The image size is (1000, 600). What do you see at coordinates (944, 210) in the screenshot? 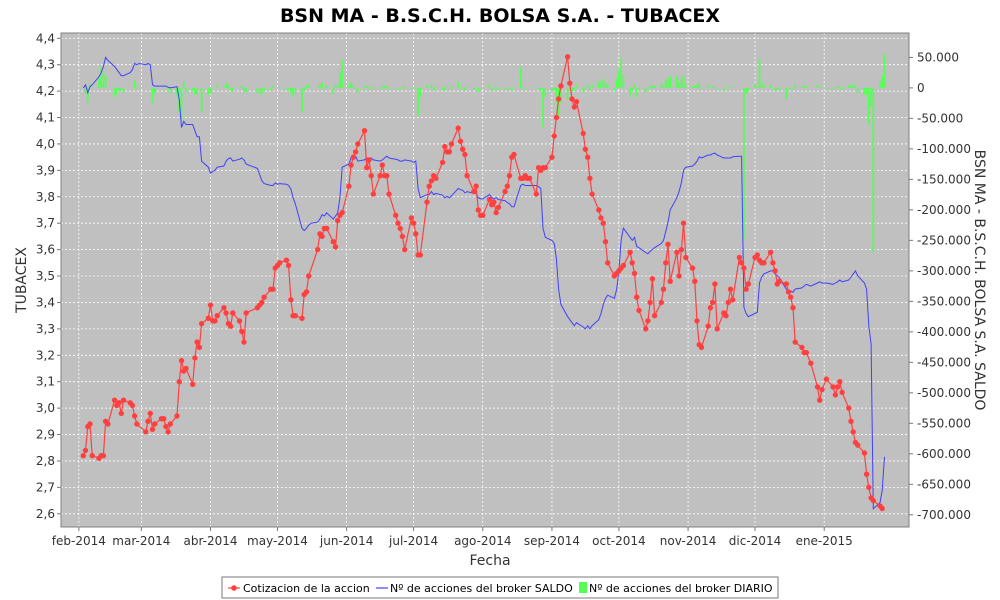
I see `y2-tick-label: -200.000` at bounding box center [944, 210].